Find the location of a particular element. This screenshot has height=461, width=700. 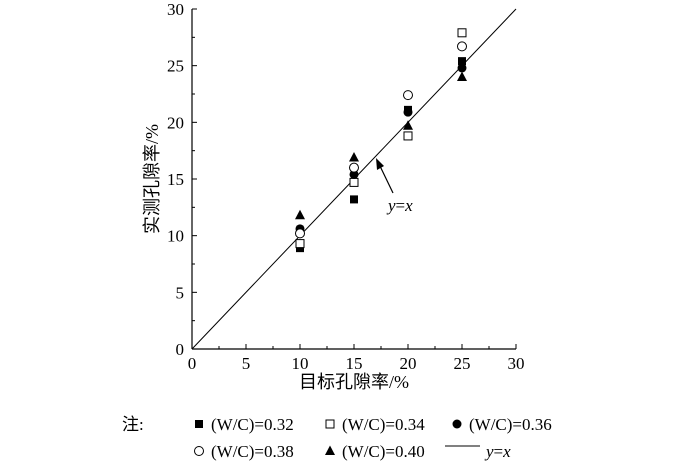

legend-line-label-part: = is located at coordinates (499, 451).